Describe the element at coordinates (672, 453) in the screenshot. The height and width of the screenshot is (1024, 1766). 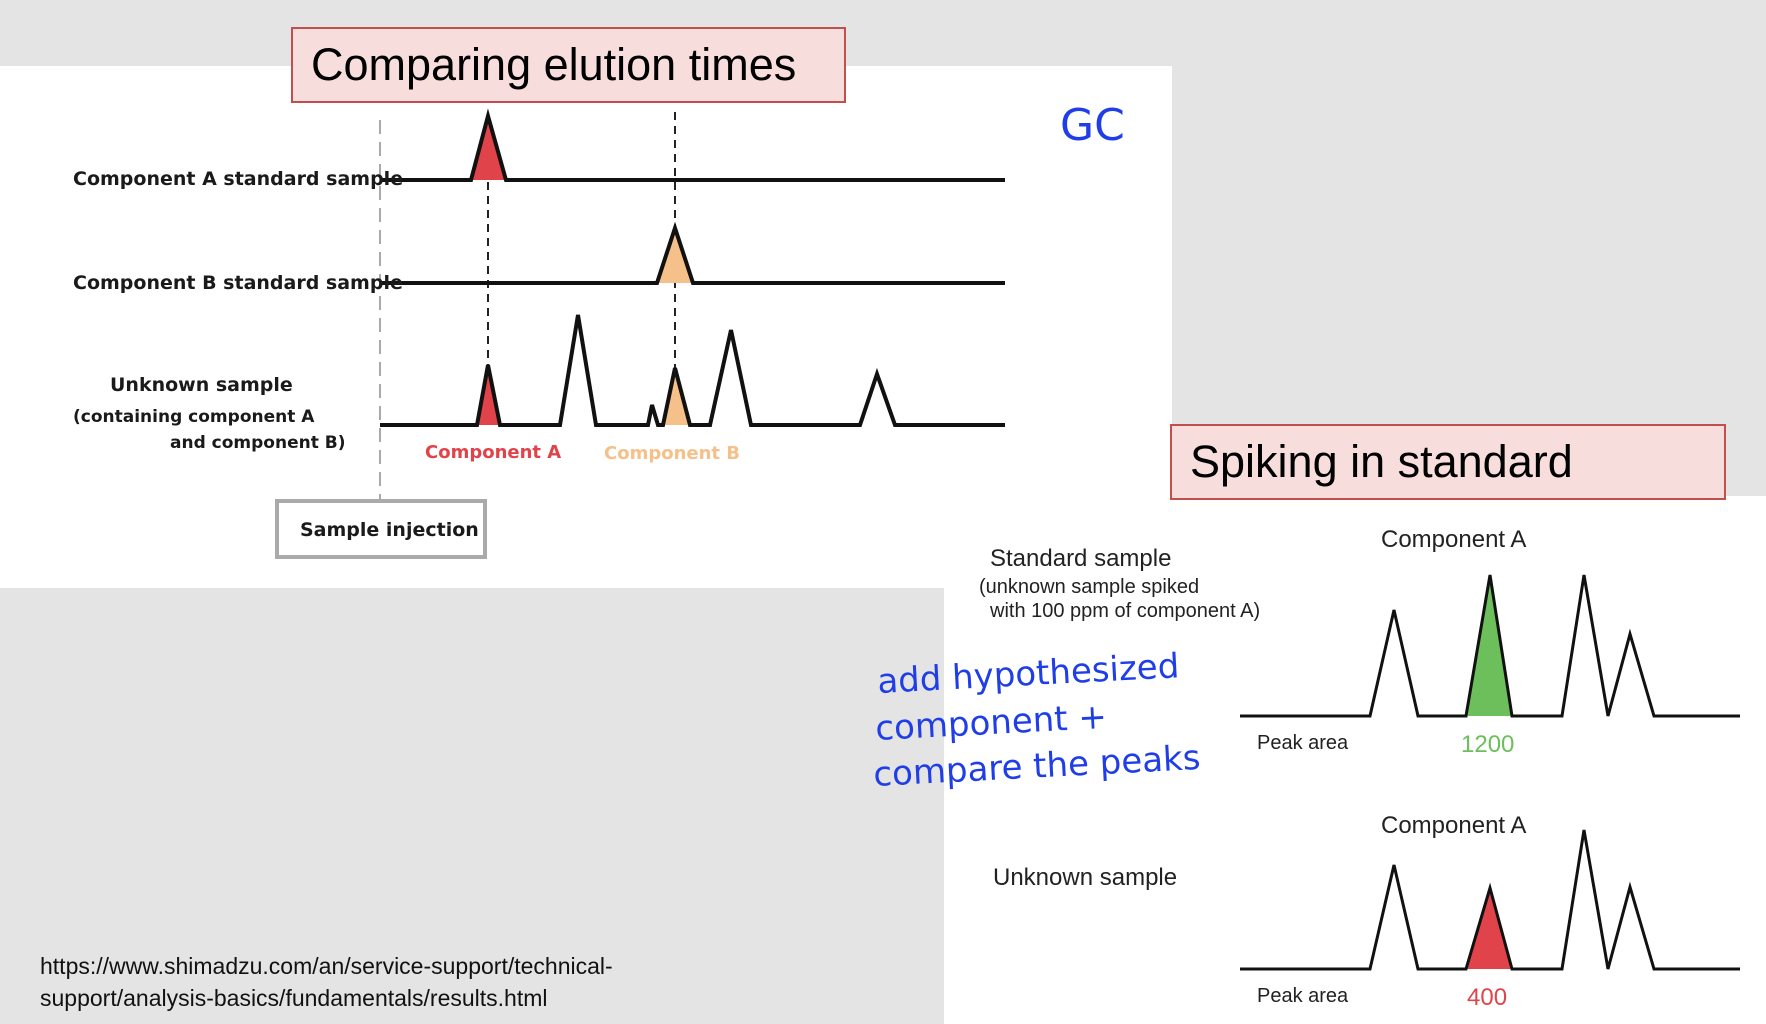
I see `component-b-label: Component B` at that location.